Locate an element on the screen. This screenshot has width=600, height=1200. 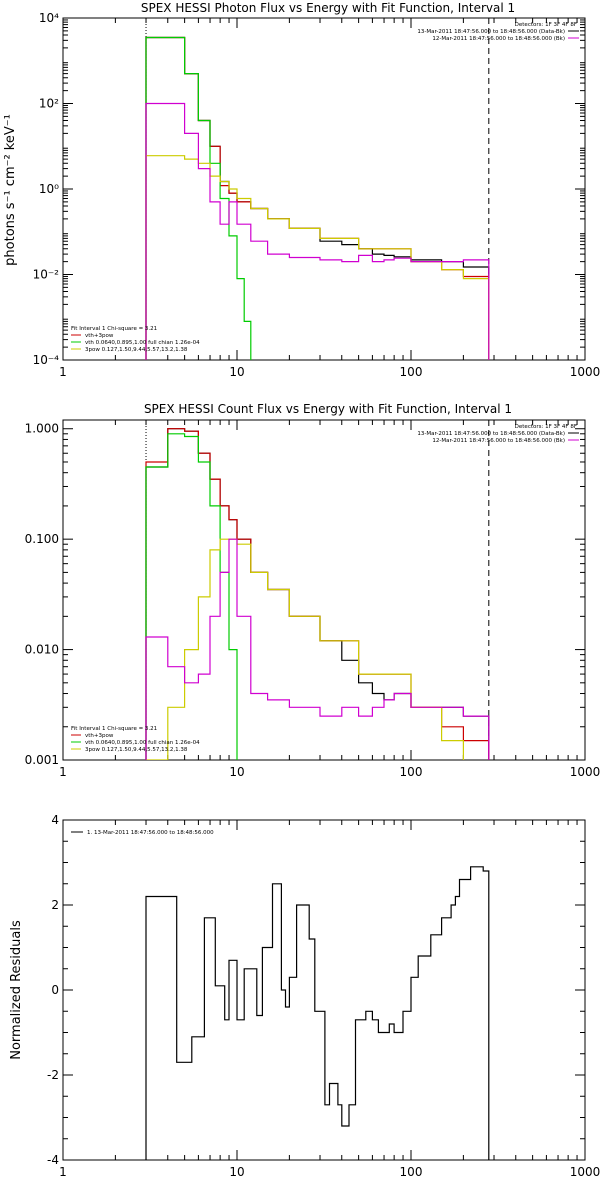
y-tick-label: 10⁴ is located at coordinates (49, 18).